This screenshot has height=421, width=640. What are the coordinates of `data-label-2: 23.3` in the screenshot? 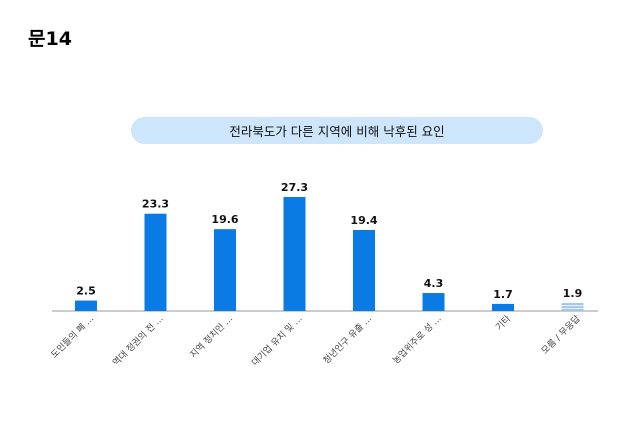 It's located at (155, 204).